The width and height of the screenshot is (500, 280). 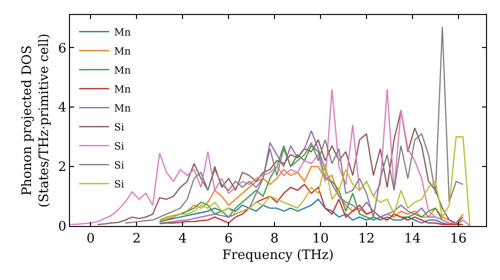 What do you see at coordinates (36, 120) in the screenshot?
I see `y-axis-title: Phonon projected DOS (States/THz·primitive cell)` at bounding box center [36, 120].